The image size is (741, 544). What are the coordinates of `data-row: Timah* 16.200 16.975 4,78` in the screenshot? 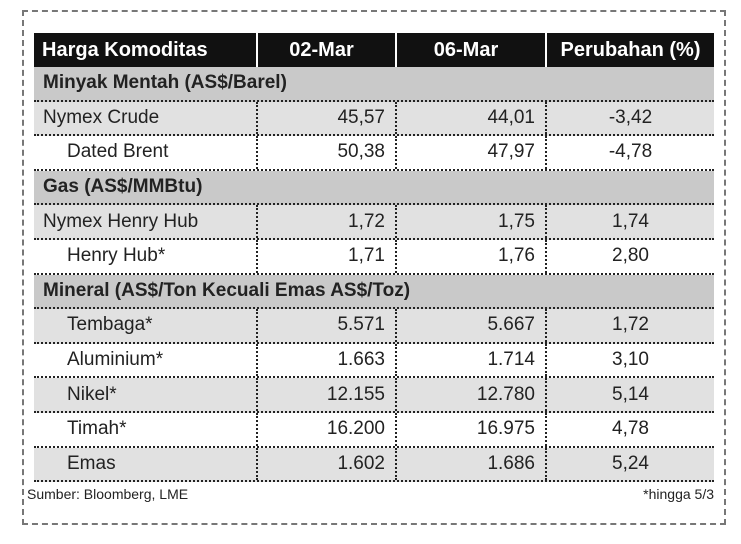 It's located at (374, 430).